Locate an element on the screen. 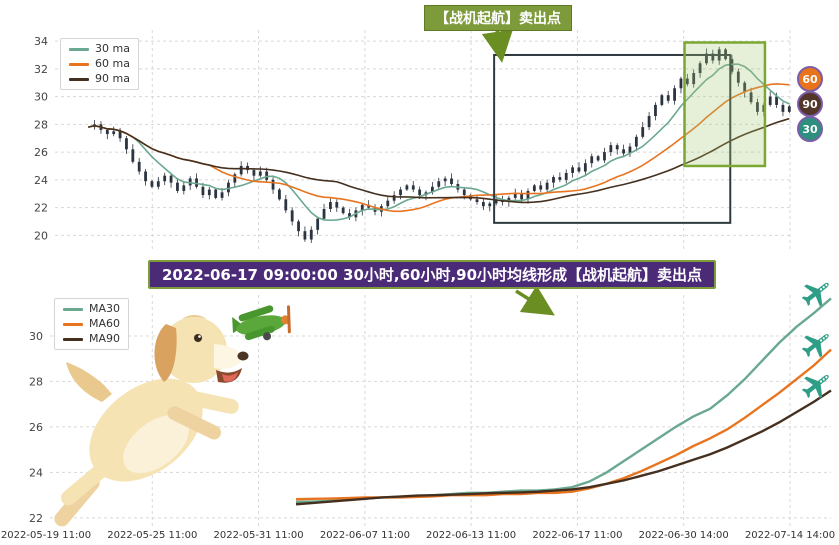  dog-nose is located at coordinates (243, 356).